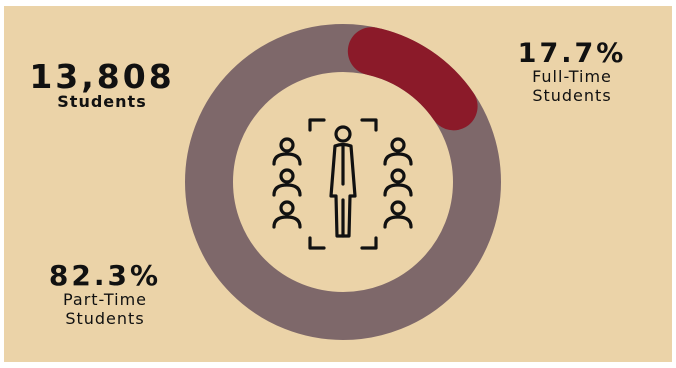 This screenshot has width=676, height=368. I want to click on part-time-stat: 82.3% Part-Time Students, so click(105, 295).